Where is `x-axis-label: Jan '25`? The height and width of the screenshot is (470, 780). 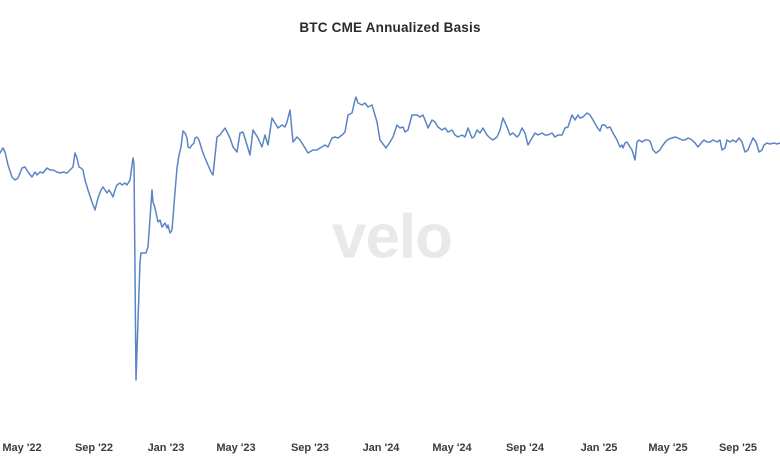 x-axis-label: Jan '25 is located at coordinates (599, 448).